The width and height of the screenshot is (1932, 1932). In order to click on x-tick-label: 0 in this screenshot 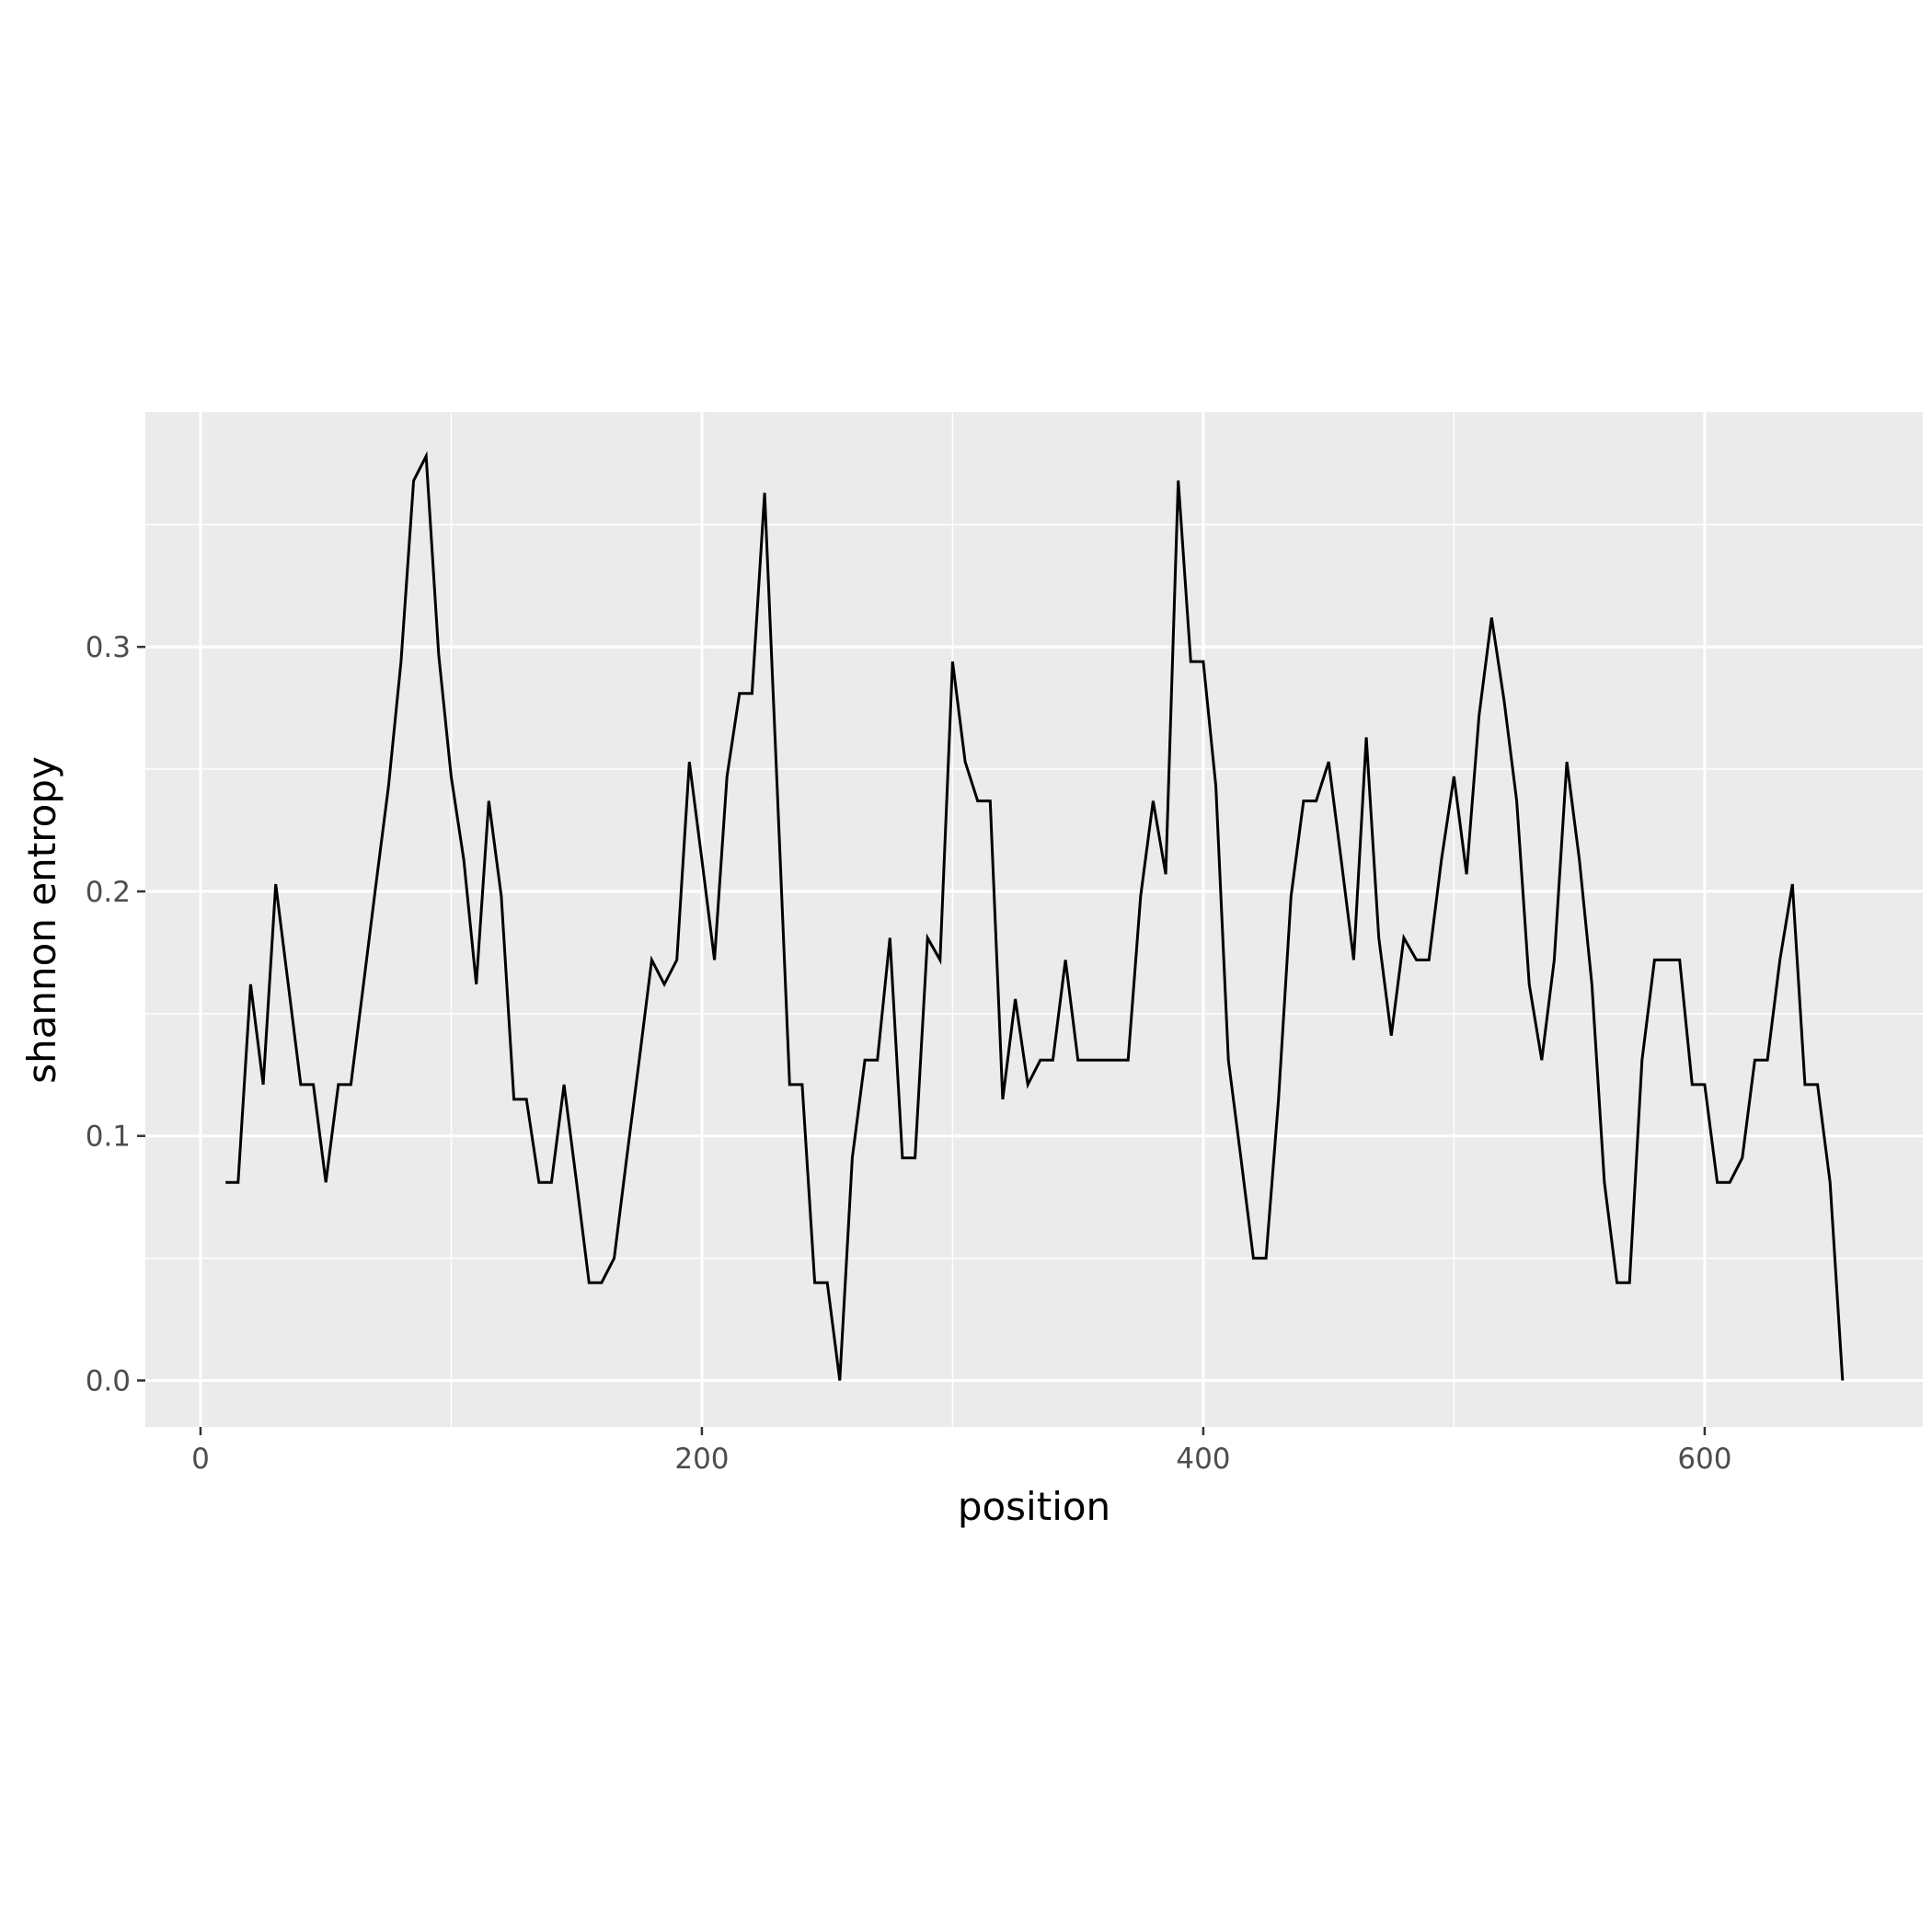, I will do `click(200, 1459)`.